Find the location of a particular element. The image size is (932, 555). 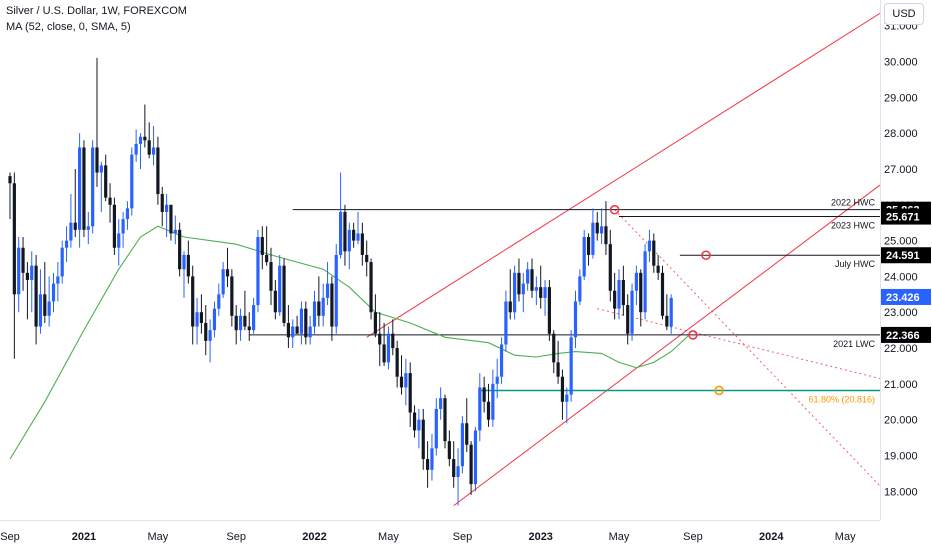

price-badge-3-bg is located at coordinates (906, 255).